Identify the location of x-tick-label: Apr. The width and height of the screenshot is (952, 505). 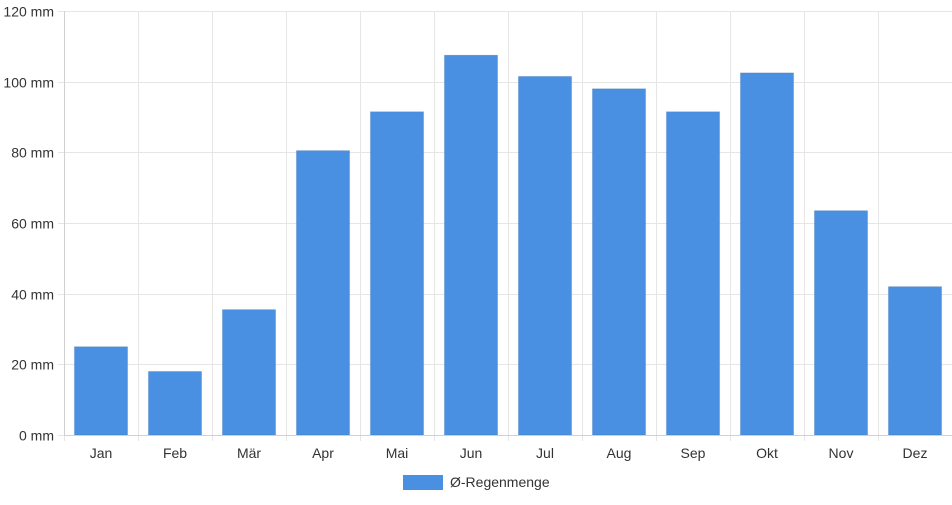
(323, 453).